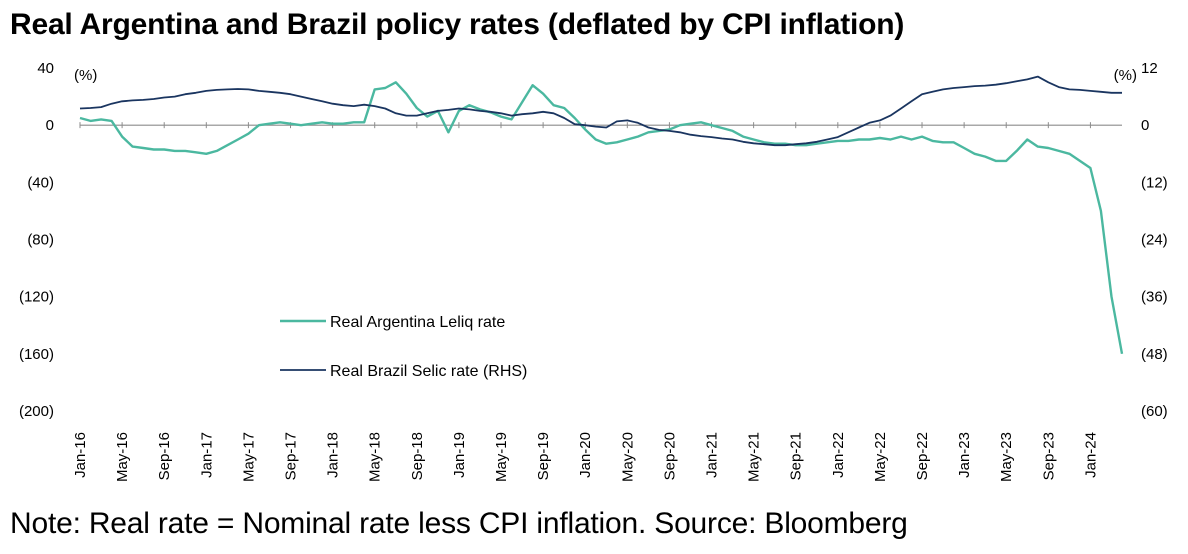 The width and height of the screenshot is (1188, 554). I want to click on left-tick-label: (200), so click(36, 411).